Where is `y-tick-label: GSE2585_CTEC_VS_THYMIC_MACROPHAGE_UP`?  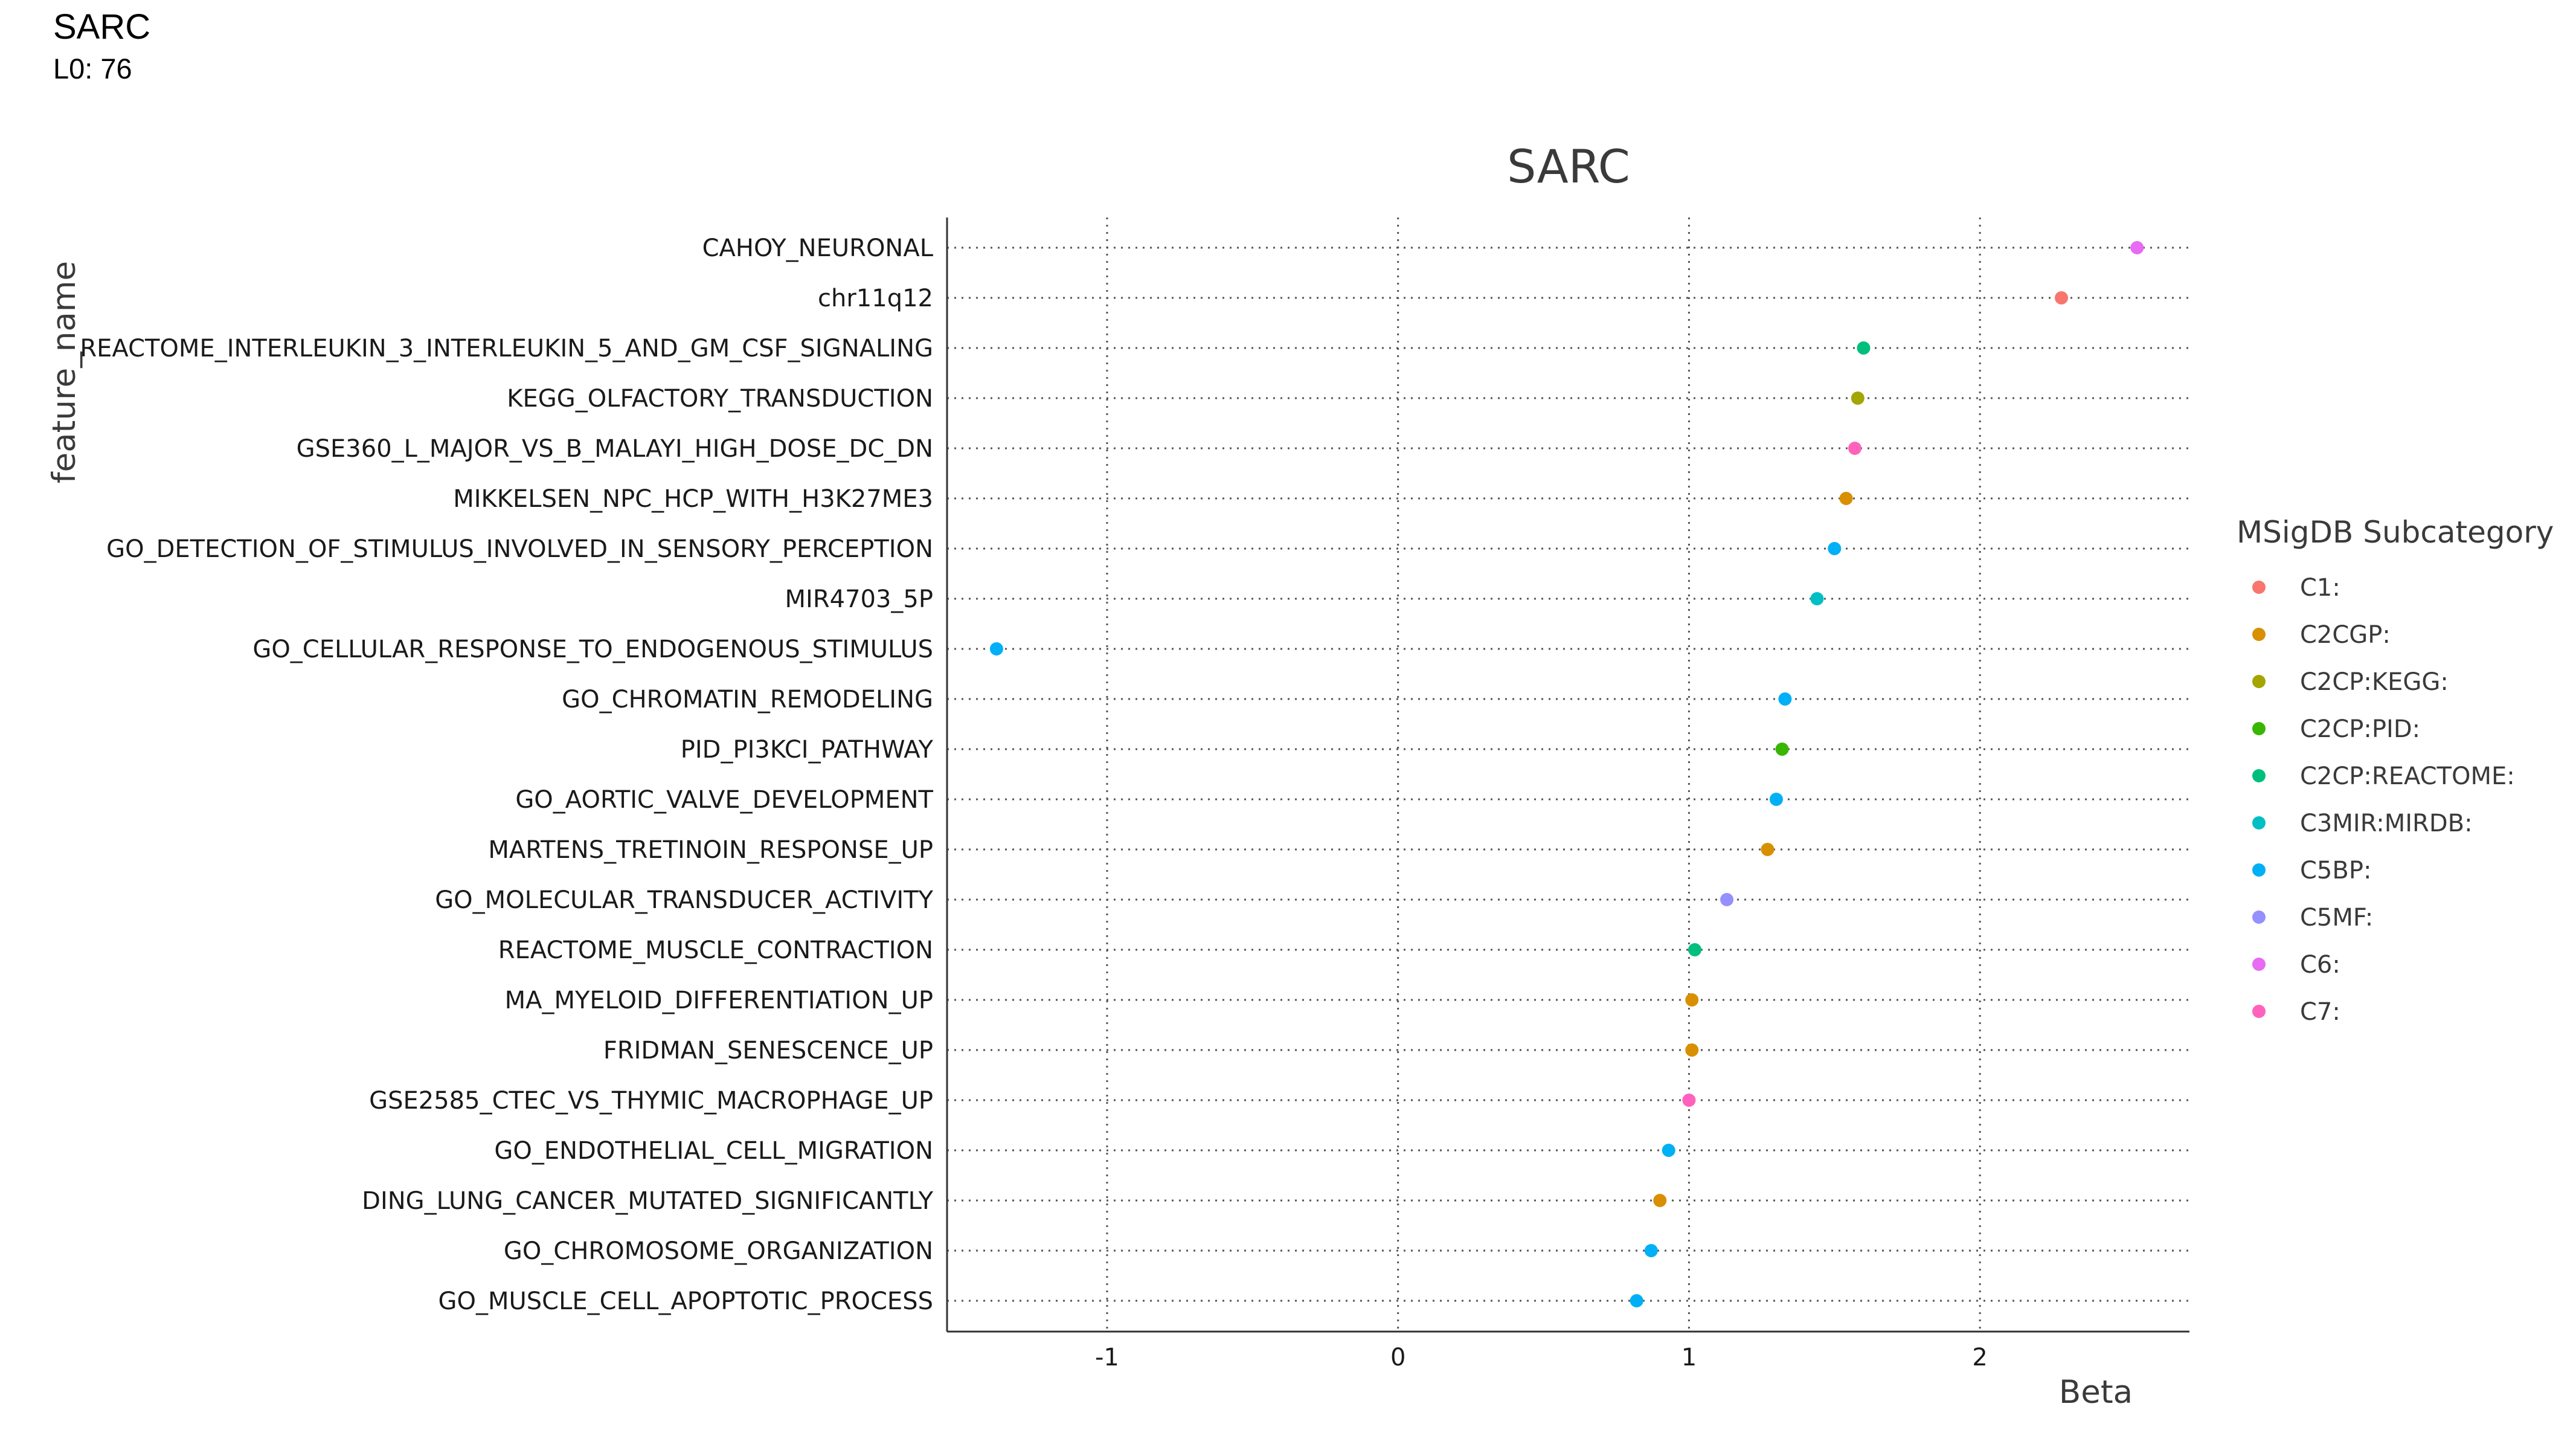
y-tick-label: GSE2585_CTEC_VS_THYMIC_MACROPHAGE_UP is located at coordinates (651, 1101).